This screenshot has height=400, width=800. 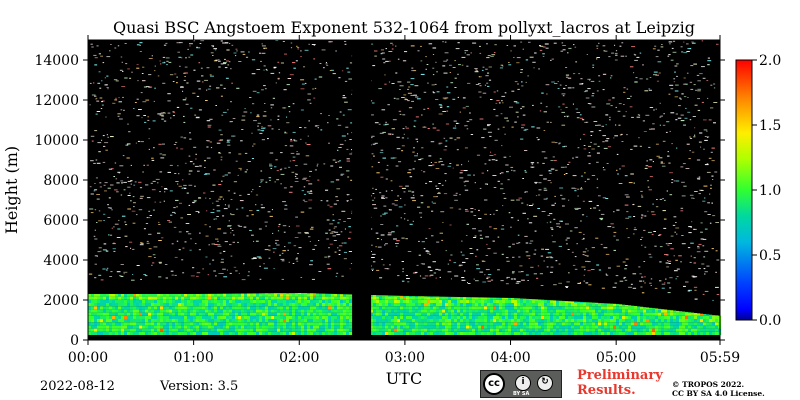 I want to click on colorbar-ticks: 0.0 0.5 1.0 1.5 2.0, so click(x=766, y=191).